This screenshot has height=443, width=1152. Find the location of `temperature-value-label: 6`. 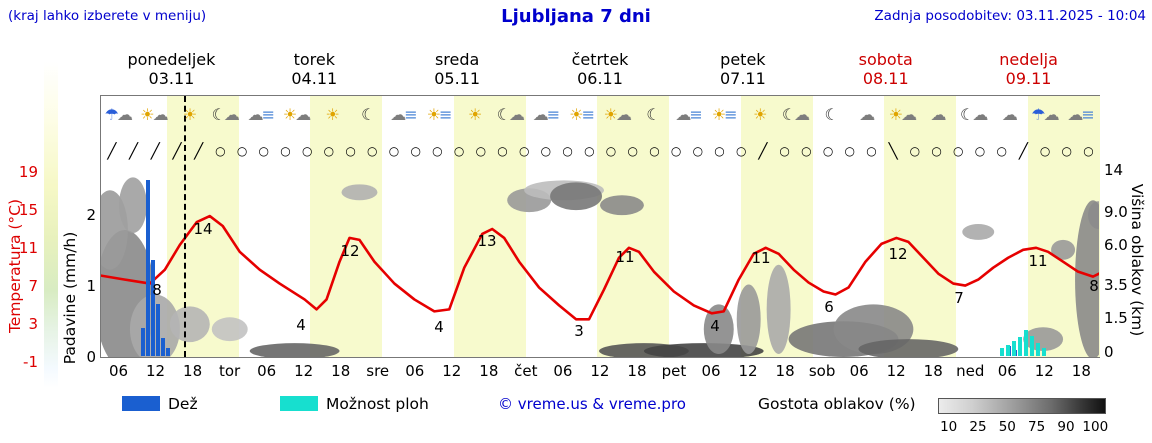

temperature-value-label: 6 is located at coordinates (829, 307).